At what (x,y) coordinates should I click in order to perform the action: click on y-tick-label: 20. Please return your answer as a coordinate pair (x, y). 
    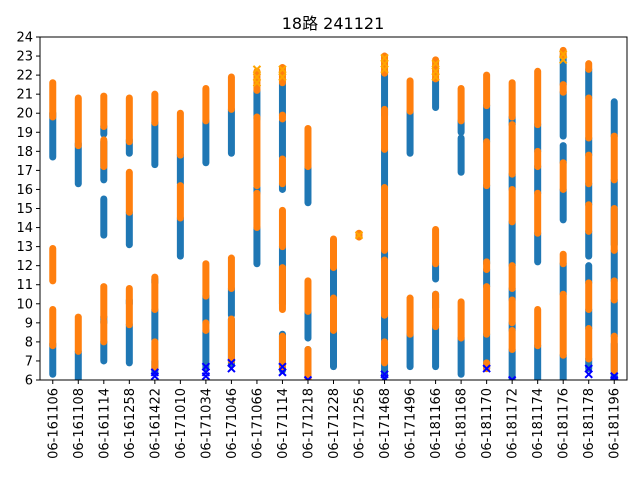
    Looking at the image, I should click on (24, 114).